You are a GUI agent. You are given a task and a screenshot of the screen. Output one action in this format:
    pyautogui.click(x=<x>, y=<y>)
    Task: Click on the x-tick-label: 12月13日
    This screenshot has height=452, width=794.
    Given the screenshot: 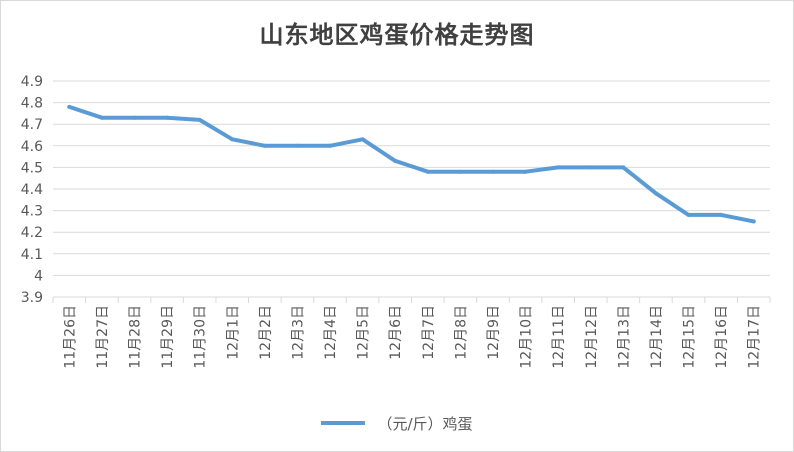 What is the action you would take?
    pyautogui.click(x=624, y=337)
    